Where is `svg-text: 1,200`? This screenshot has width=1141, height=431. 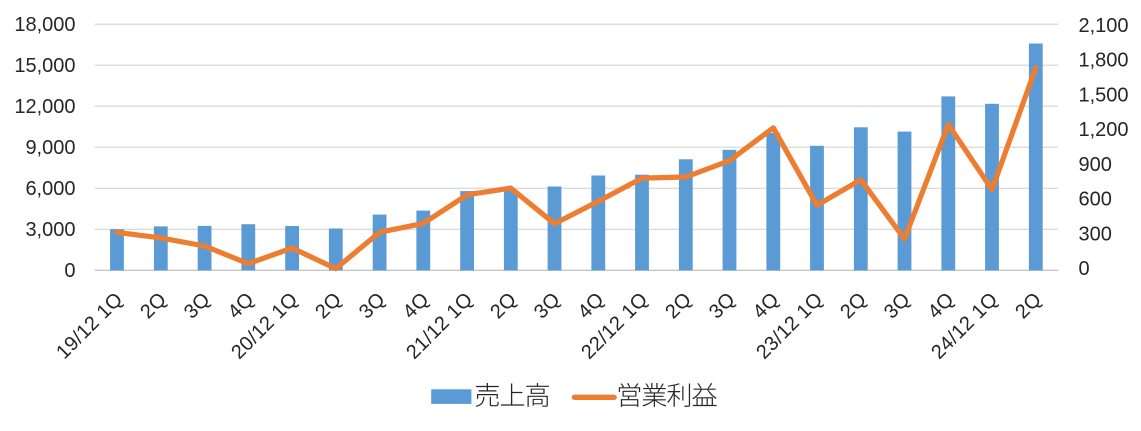
svg-text: 1,200 is located at coordinates (1104, 130).